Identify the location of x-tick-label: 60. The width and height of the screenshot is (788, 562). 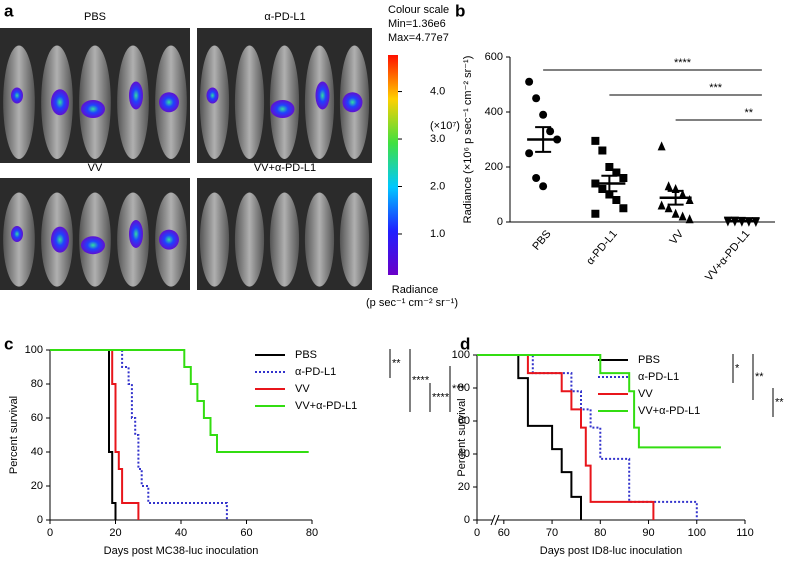
(504, 533).